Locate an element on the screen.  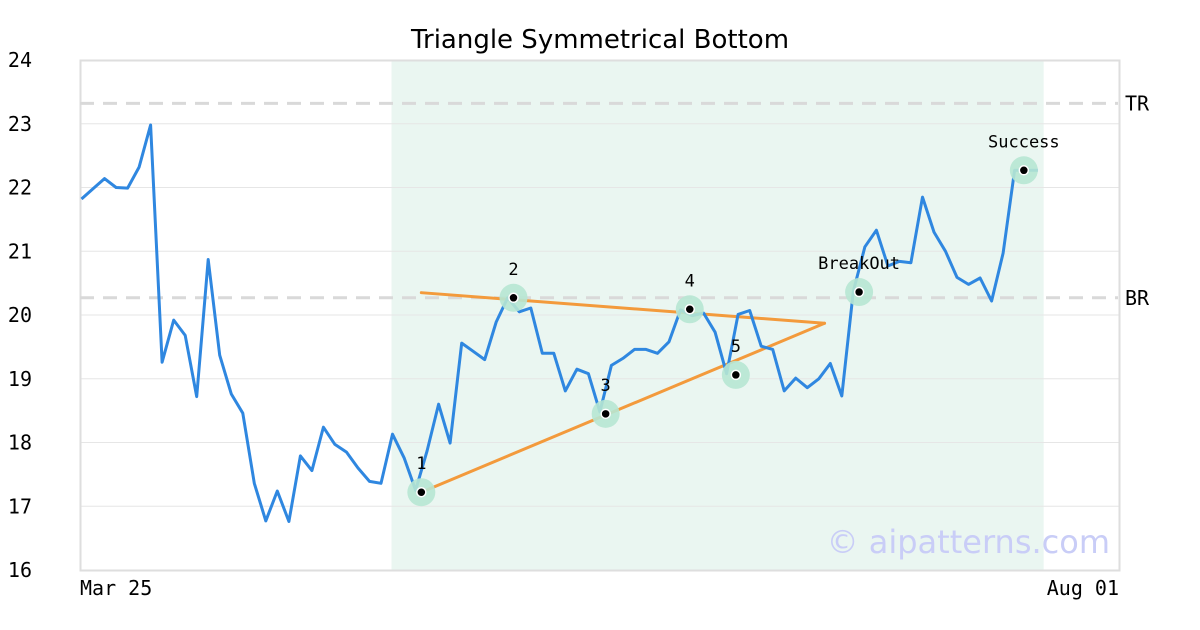
point-label: 3 is located at coordinates (606, 386).